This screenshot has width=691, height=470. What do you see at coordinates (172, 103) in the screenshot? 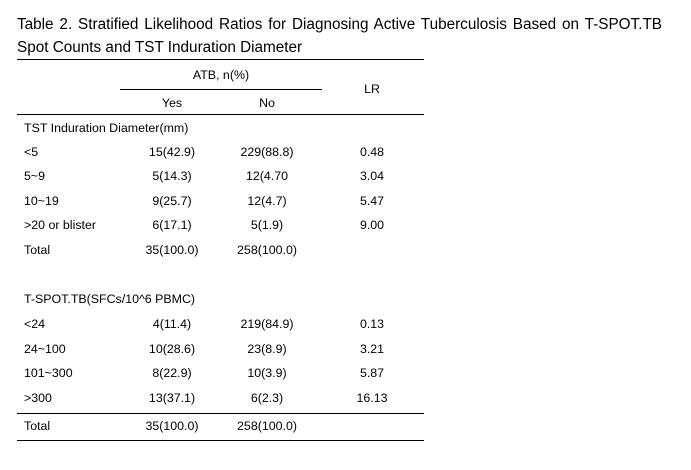
I see `header-yes: Yes` at bounding box center [172, 103].